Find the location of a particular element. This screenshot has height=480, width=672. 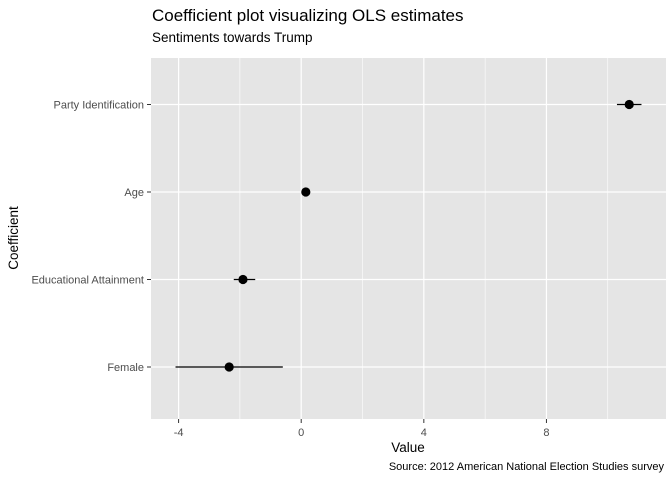

y-tick-label: Age is located at coordinates (134, 193).